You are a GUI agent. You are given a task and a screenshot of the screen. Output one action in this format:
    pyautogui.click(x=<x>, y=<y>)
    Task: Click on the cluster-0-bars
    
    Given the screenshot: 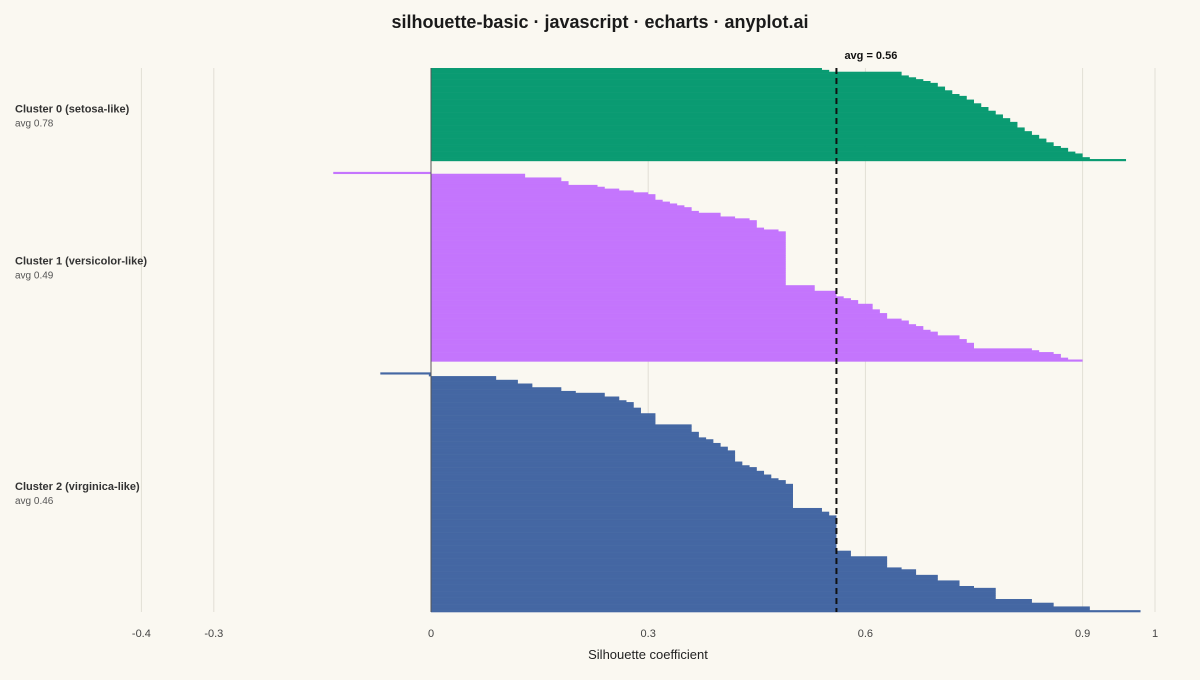 What is the action you would take?
    pyautogui.click(x=779, y=115)
    